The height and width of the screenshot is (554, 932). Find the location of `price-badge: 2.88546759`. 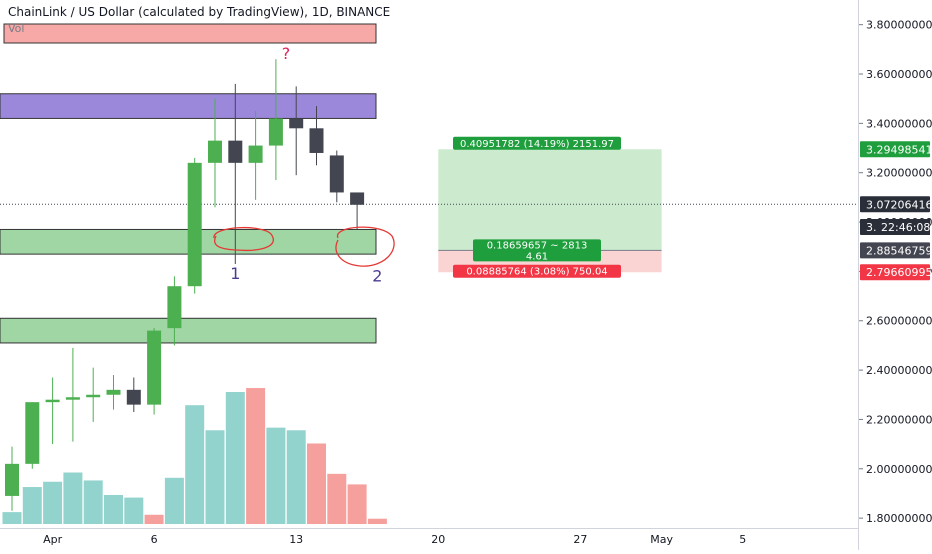

price-badge: 2.88546759 is located at coordinates (896, 250).